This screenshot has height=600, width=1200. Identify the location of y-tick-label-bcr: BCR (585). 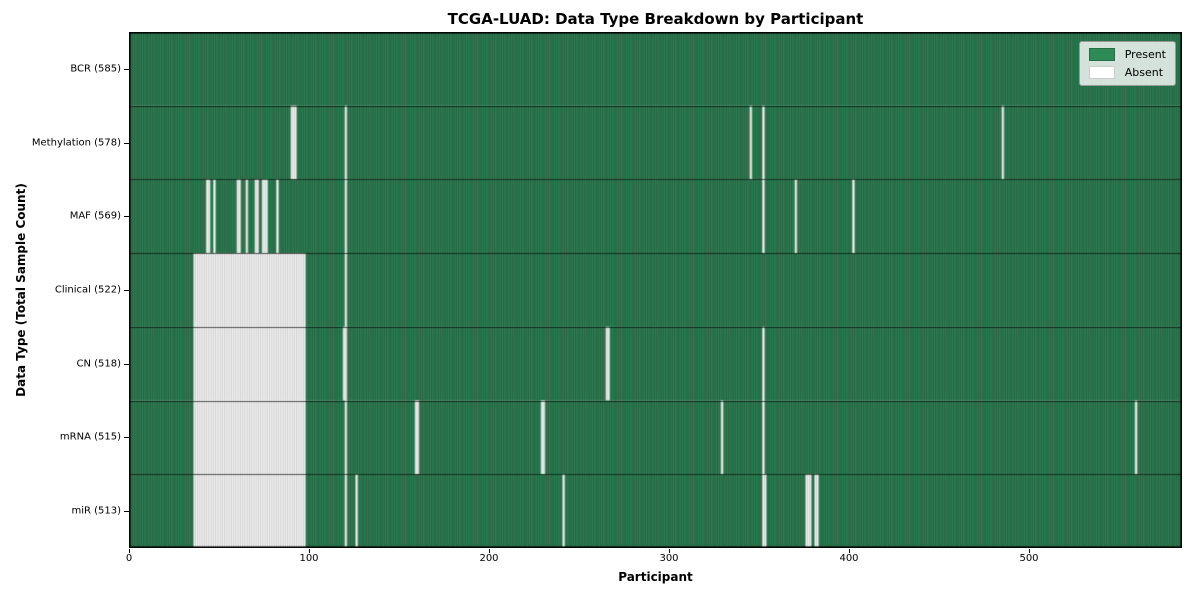
(95, 69).